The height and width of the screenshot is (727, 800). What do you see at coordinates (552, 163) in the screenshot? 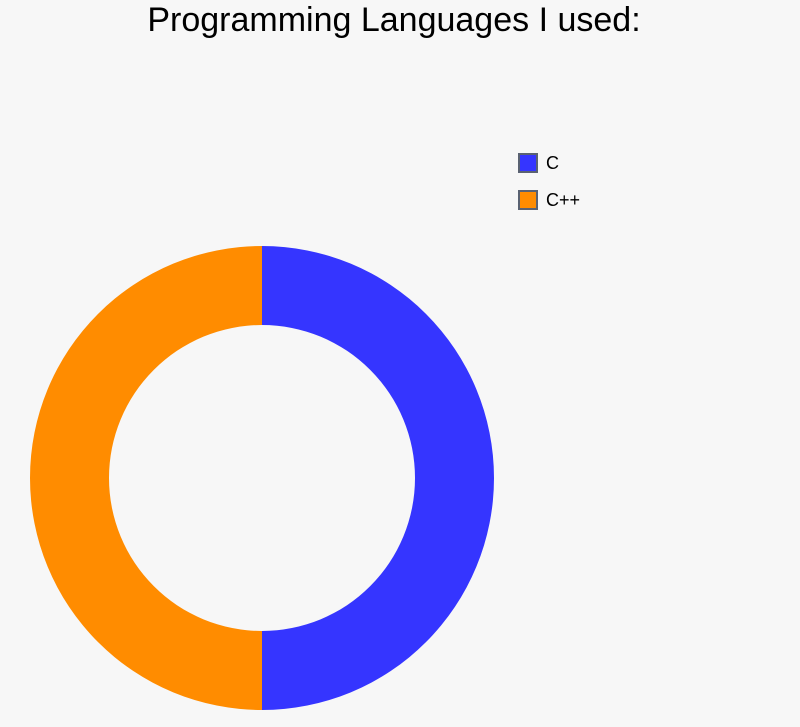
I see `legend-label-c: C` at bounding box center [552, 163].